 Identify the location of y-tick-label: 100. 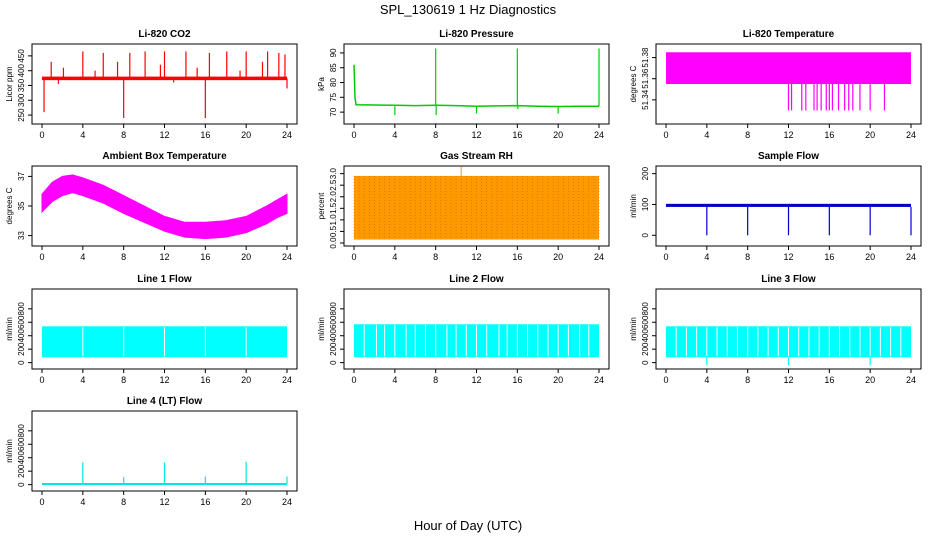
(645, 204).